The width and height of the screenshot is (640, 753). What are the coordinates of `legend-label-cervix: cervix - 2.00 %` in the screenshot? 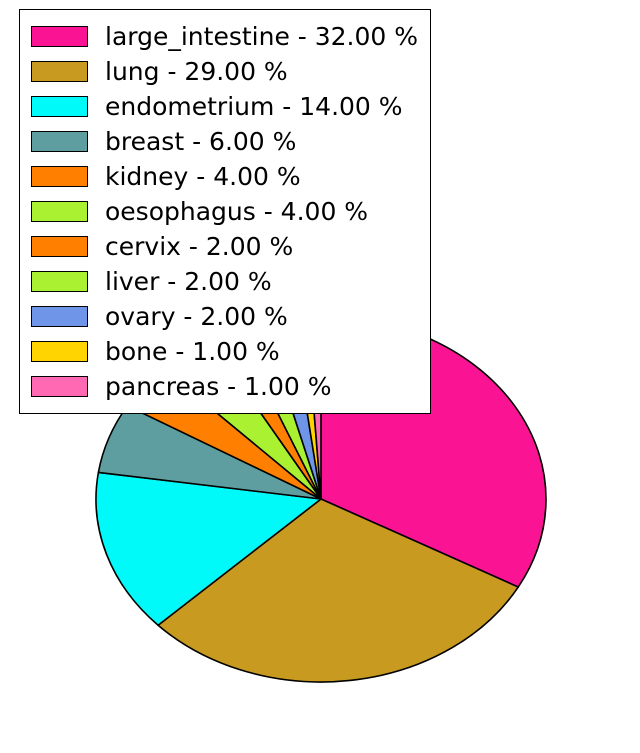 It's located at (199, 246).